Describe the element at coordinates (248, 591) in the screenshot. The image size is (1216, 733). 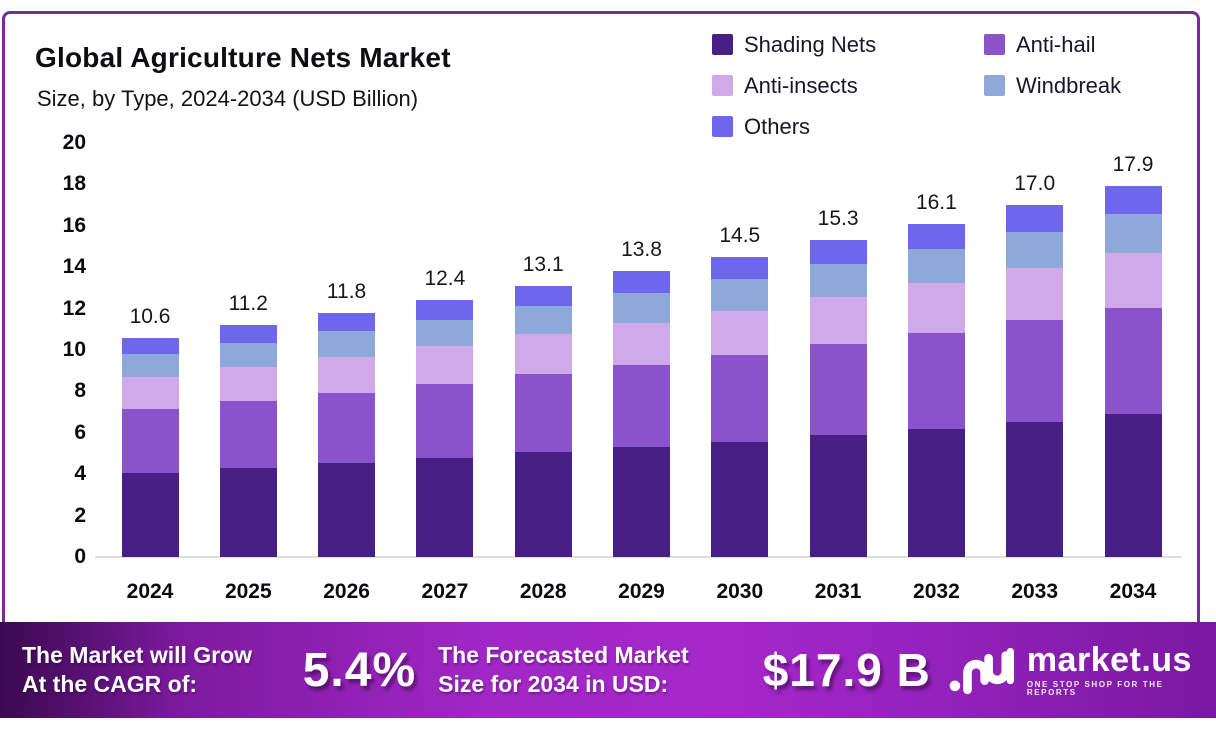
I see `x-axis-label-2025: 2025` at that location.